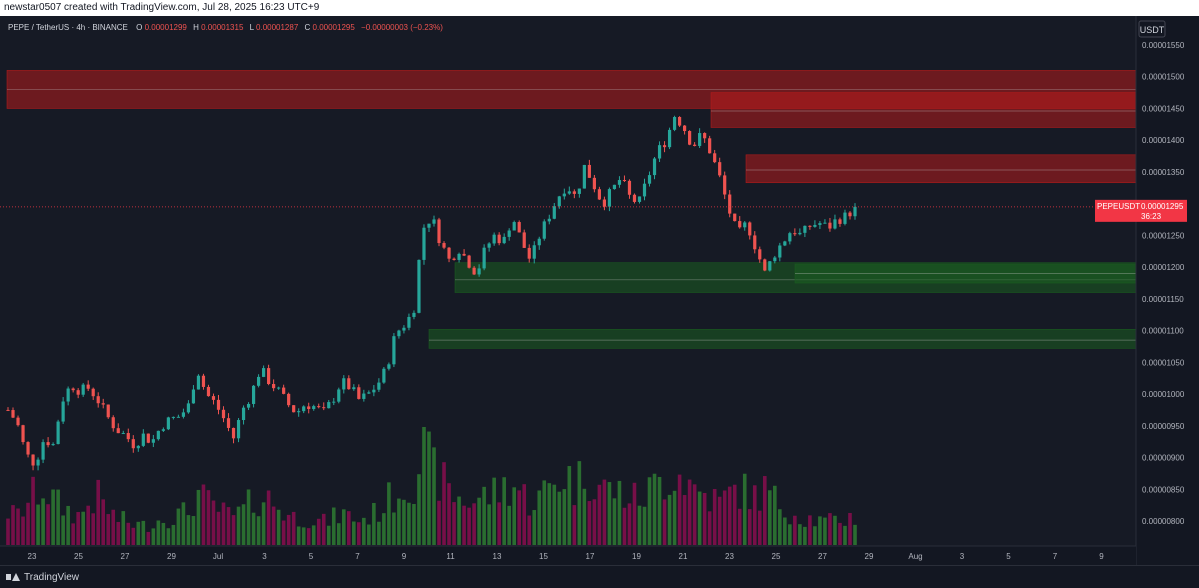 Image resolution: width=1199 pixels, height=588 pixels. What do you see at coordinates (962, 556) in the screenshot?
I see `x-tick-label: 3` at bounding box center [962, 556].